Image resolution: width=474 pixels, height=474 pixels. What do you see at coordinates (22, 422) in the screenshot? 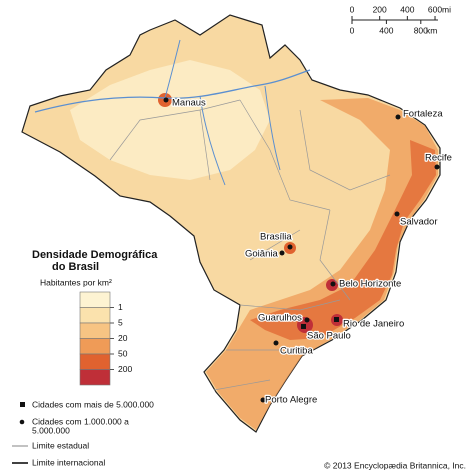
I see `symbol-dot` at bounding box center [22, 422].